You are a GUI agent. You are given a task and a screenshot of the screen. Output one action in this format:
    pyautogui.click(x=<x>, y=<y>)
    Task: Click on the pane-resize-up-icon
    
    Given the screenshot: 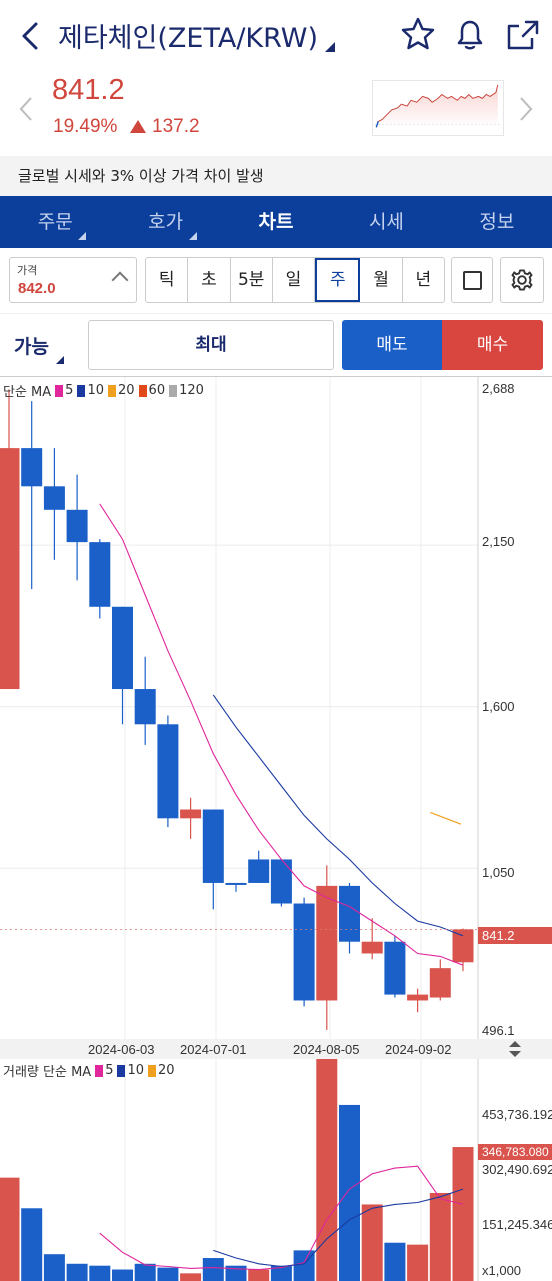 What is the action you would take?
    pyautogui.click(x=515, y=1044)
    